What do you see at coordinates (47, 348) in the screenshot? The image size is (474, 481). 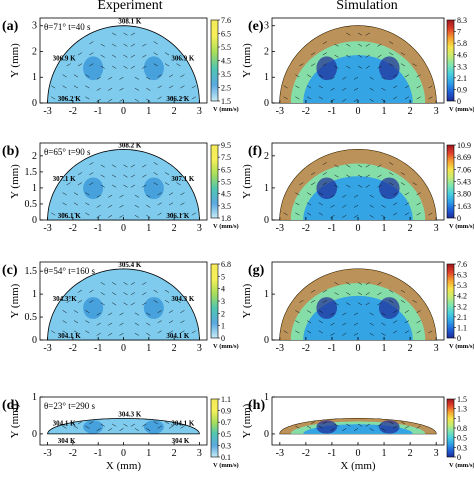 I see `x-tick-label: -3` at bounding box center [47, 348].